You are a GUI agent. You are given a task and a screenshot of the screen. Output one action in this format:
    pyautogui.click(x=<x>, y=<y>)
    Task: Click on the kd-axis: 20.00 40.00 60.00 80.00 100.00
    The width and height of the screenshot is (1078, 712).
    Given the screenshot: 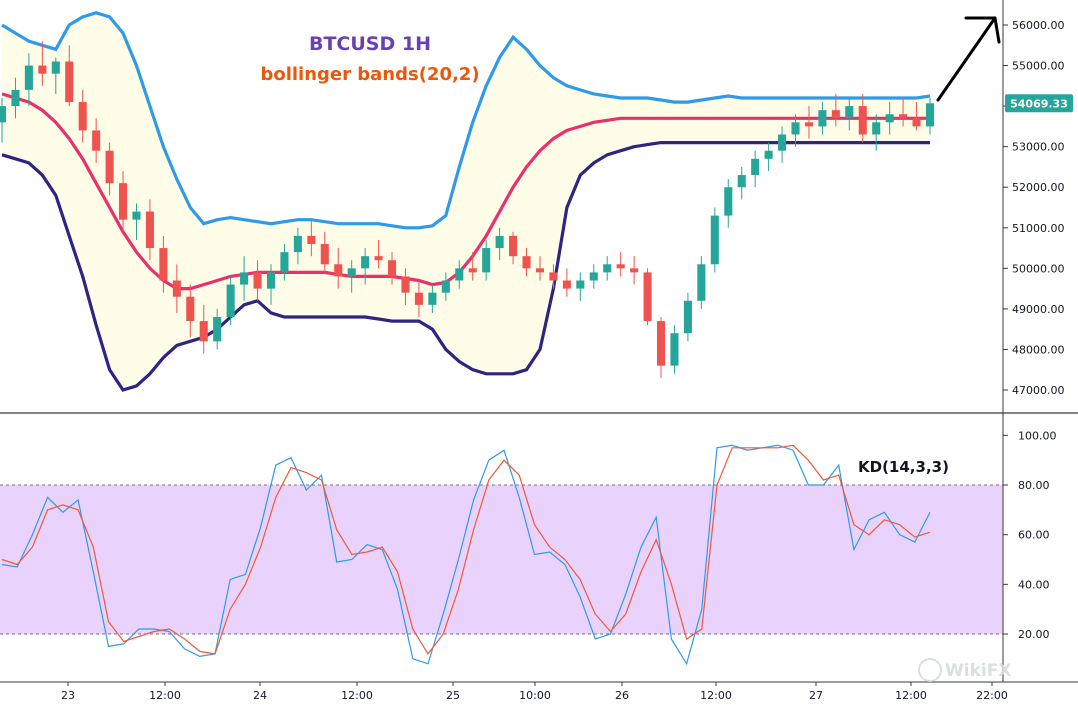 What is the action you would take?
    pyautogui.click(x=1030, y=535)
    